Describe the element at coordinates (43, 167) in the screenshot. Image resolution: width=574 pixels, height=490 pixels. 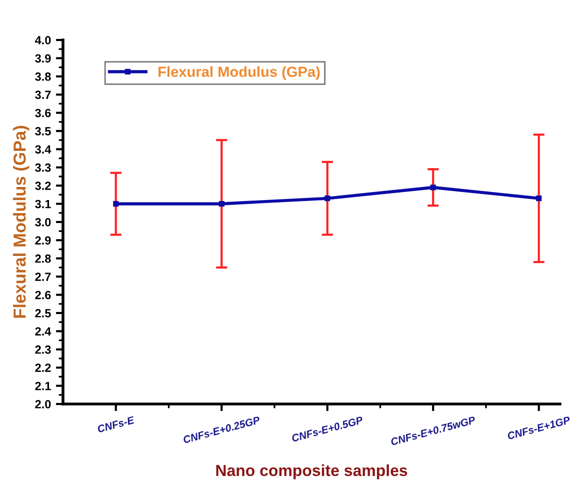
I see `y-tick-label: 3.3` at that location.